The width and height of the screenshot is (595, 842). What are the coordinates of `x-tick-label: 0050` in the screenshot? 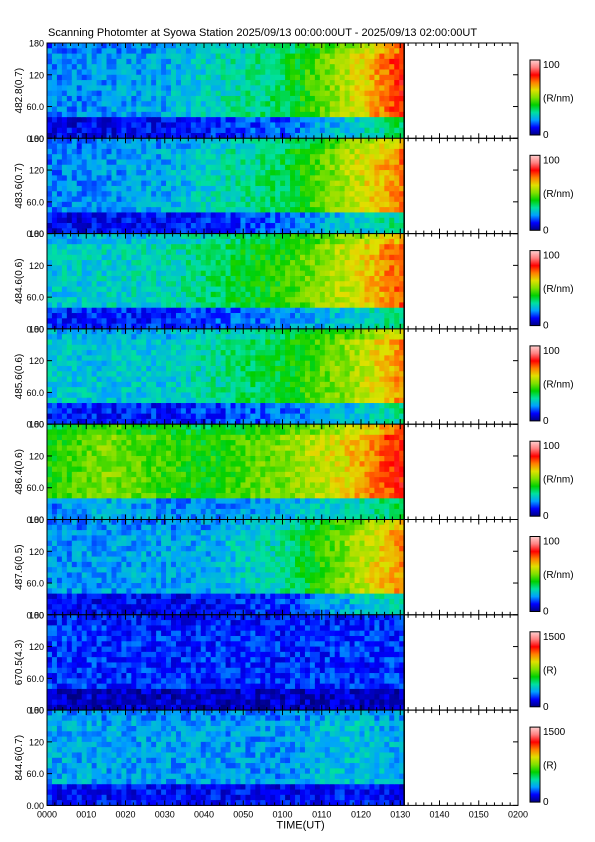 It's located at (243, 814).